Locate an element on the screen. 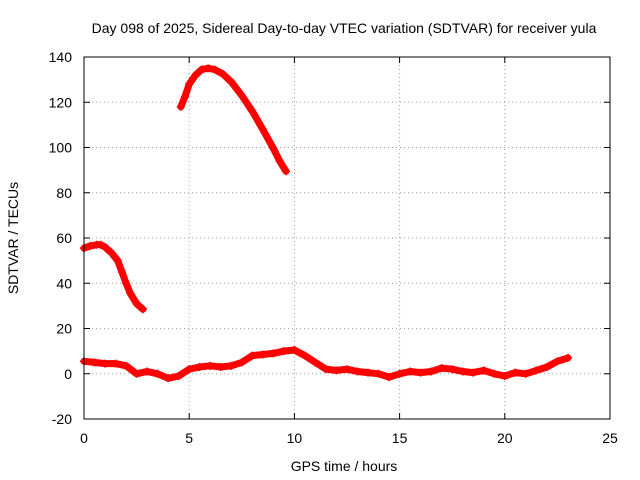 The height and width of the screenshot is (480, 640). y-tick-label: 0 is located at coordinates (68, 374).